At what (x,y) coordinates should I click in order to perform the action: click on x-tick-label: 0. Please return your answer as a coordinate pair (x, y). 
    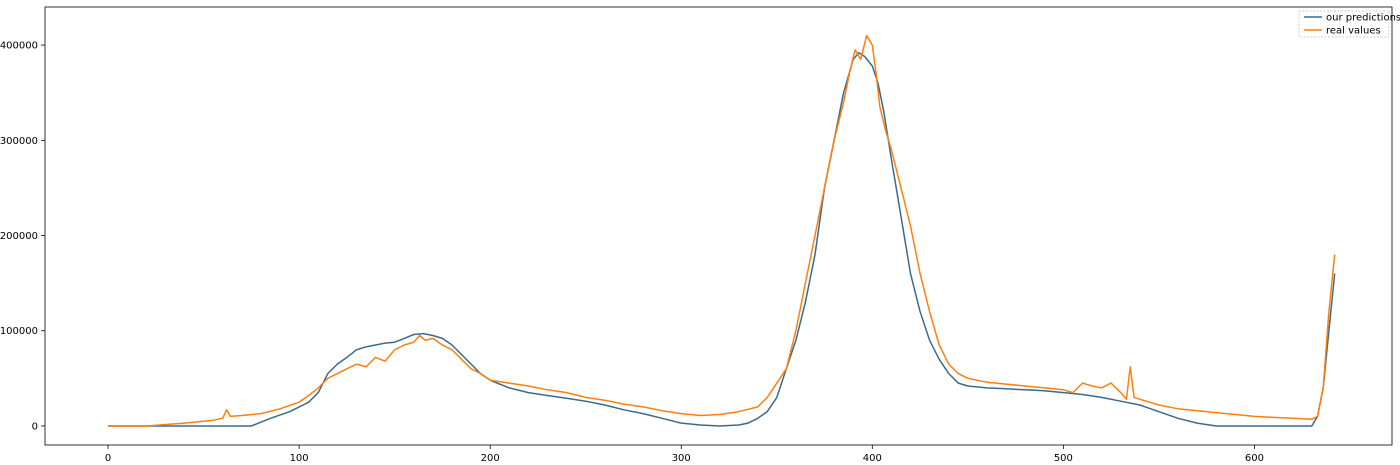
    Looking at the image, I should click on (108, 458).